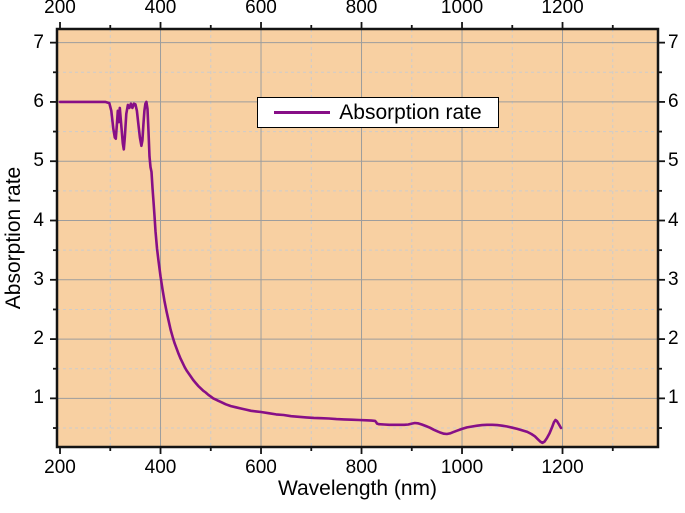 The width and height of the screenshot is (685, 513). Describe the element at coordinates (361, 9) in the screenshot. I see `x-tick-label-top: 800` at that location.